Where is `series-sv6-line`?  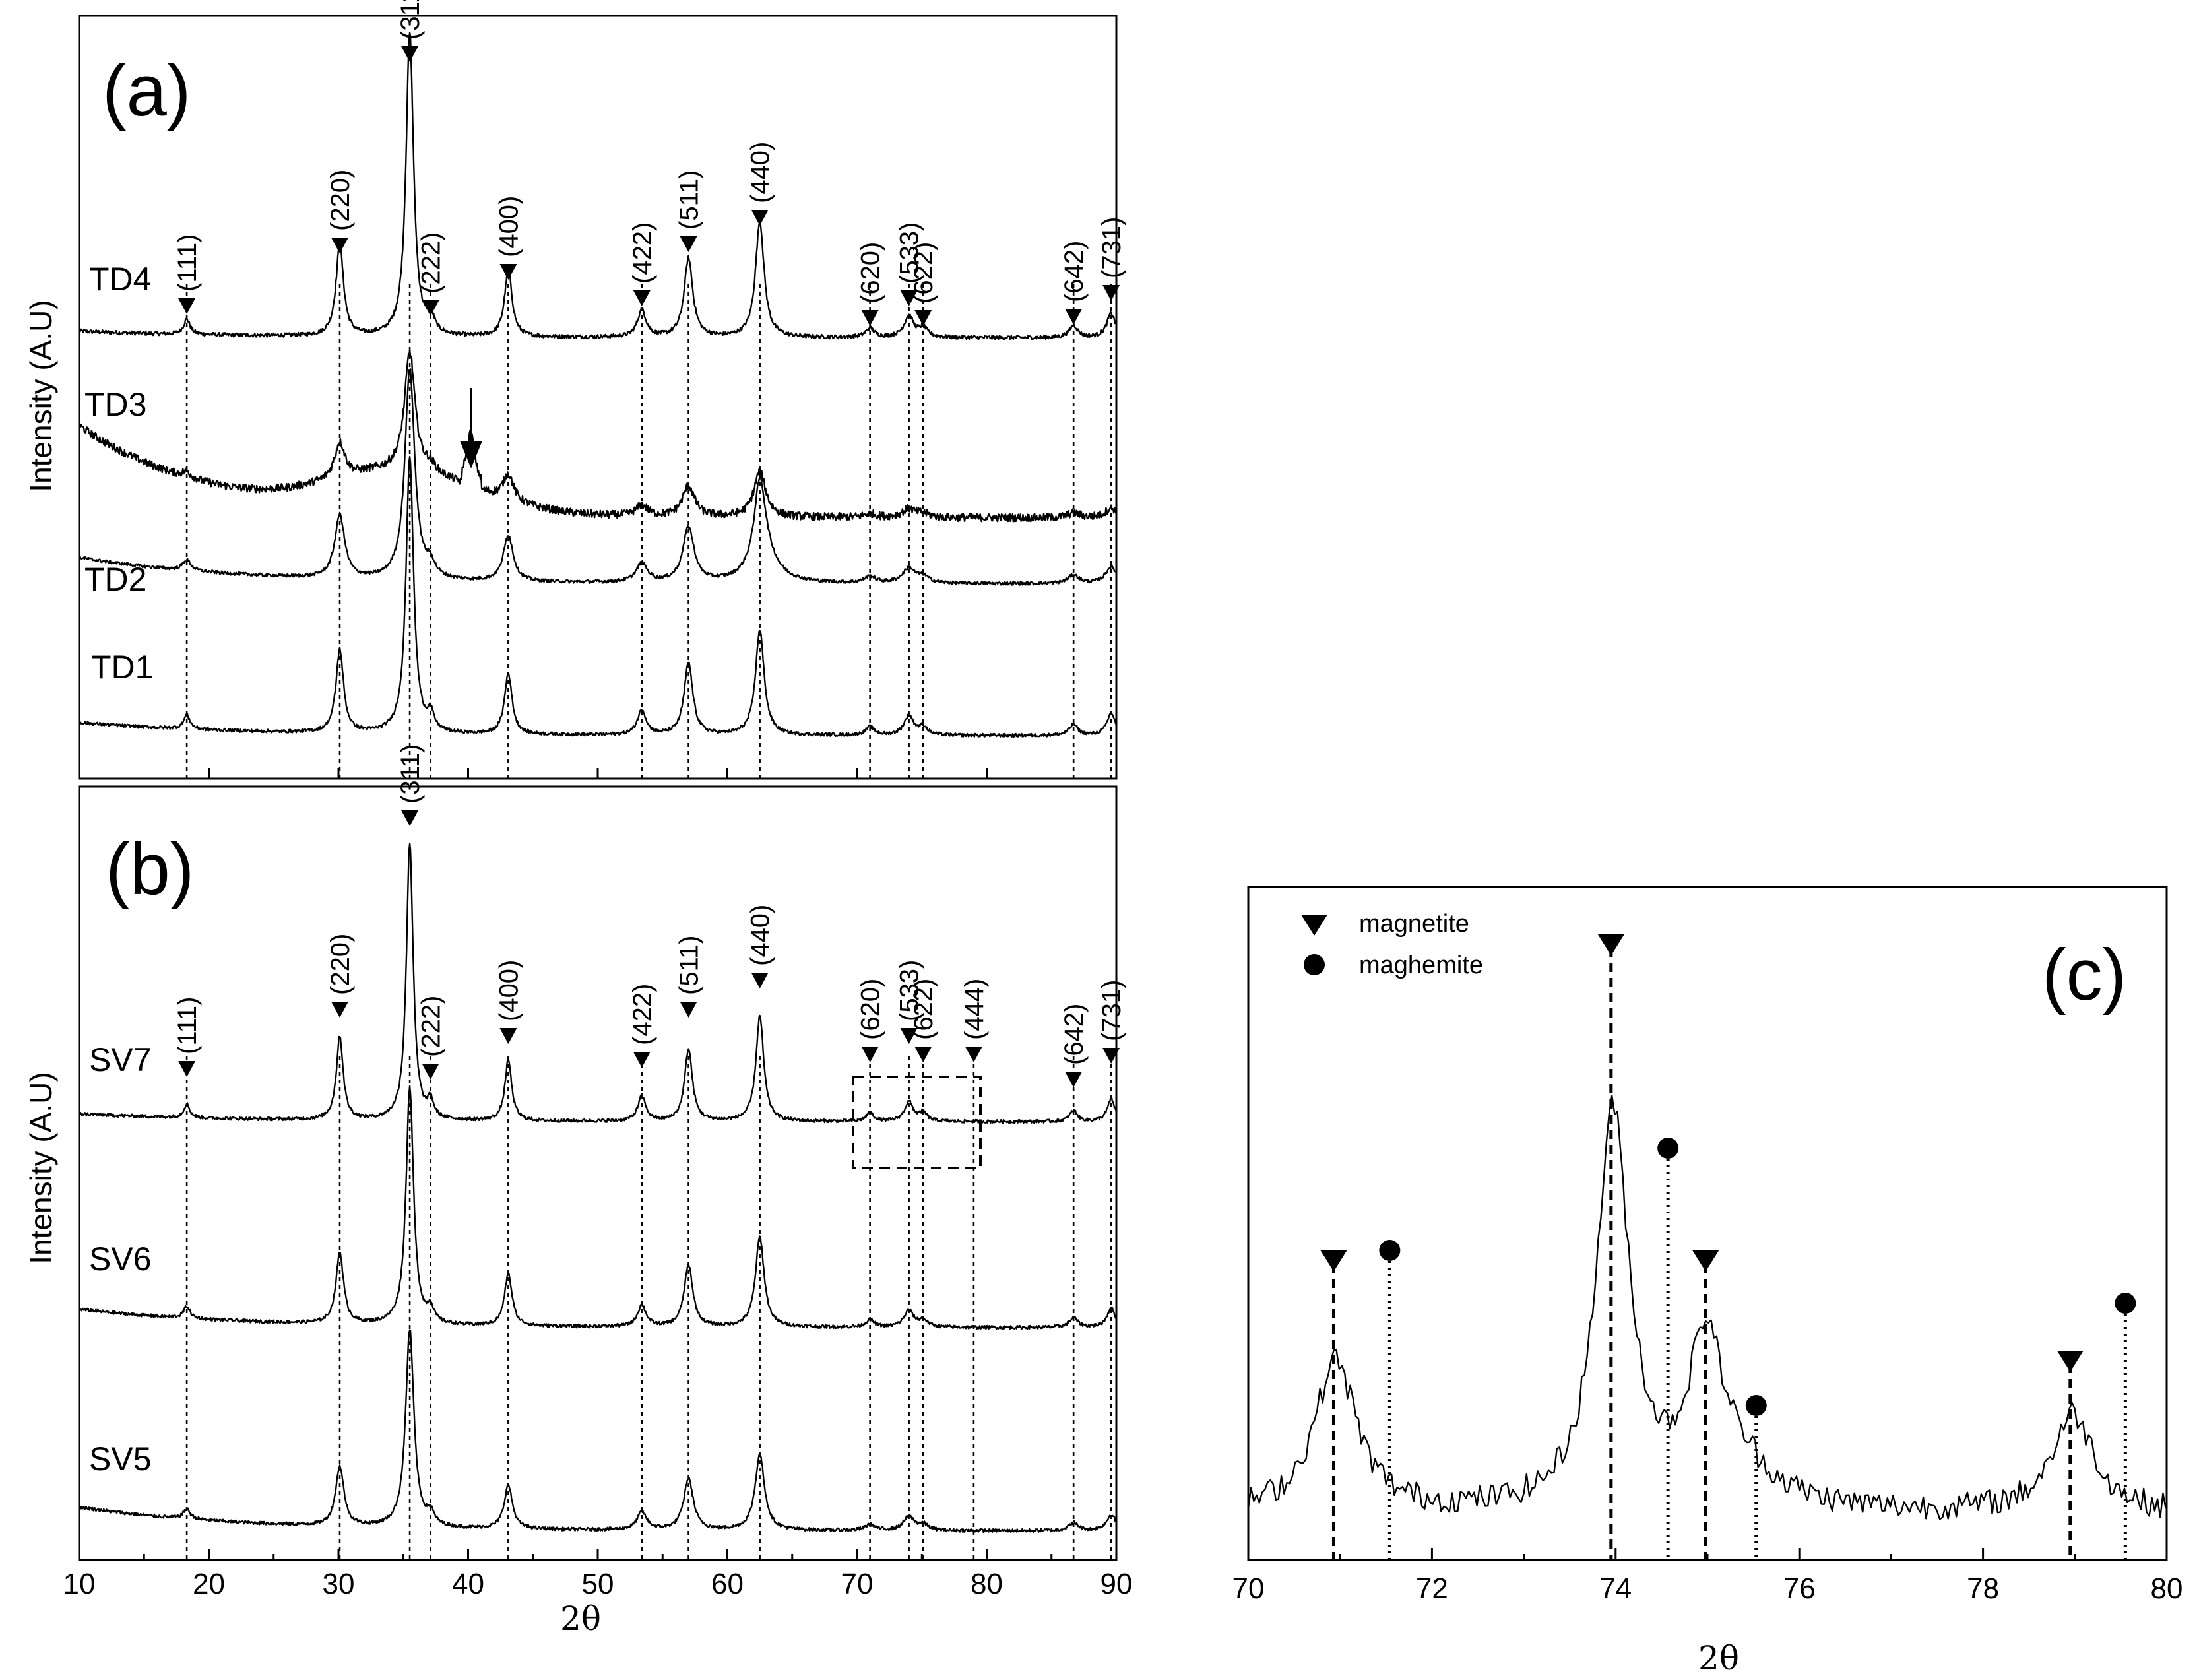 series-sv6-line is located at coordinates (599, 1207).